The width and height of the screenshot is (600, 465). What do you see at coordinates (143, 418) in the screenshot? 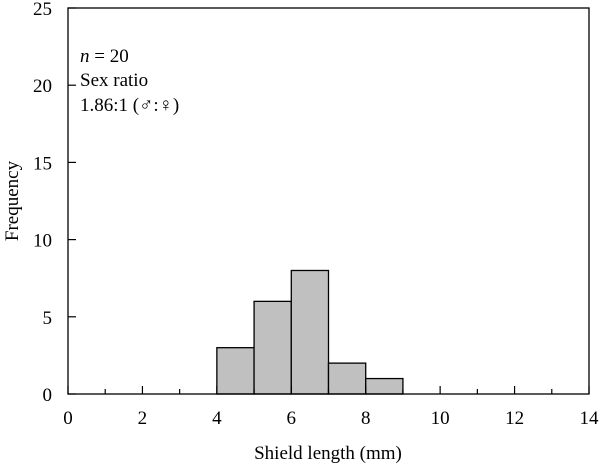
I see `x-tick-label: 2` at bounding box center [143, 418].